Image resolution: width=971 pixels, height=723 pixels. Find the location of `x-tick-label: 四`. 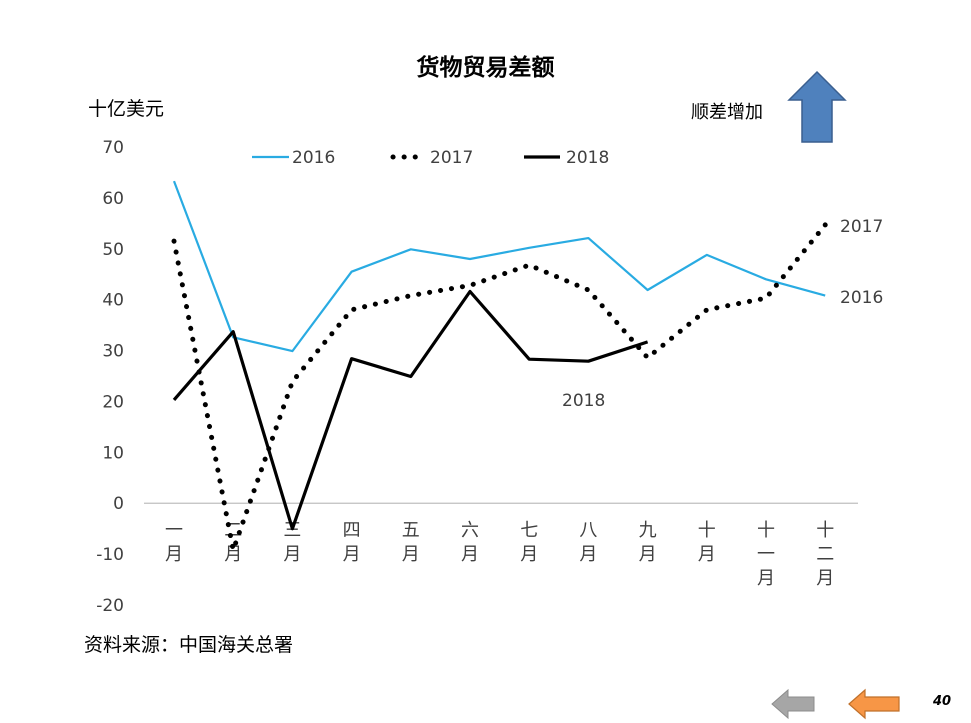

x-tick-label: 四 is located at coordinates (352, 530).